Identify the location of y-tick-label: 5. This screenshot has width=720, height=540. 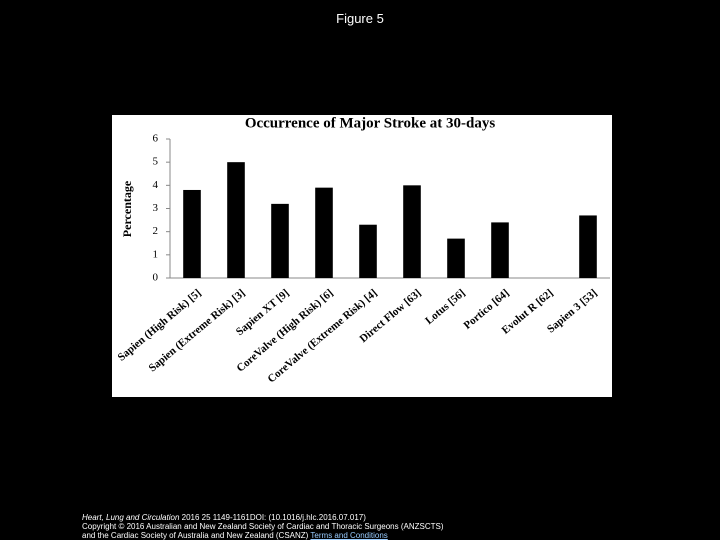
(156, 162).